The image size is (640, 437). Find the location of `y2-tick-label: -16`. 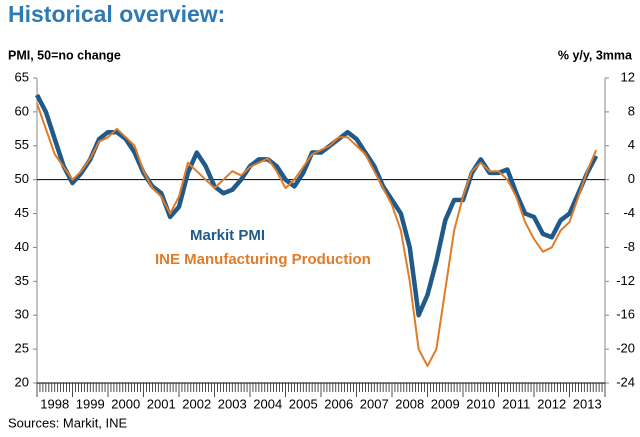

y2-tick-label: -16 is located at coordinates (625, 314).